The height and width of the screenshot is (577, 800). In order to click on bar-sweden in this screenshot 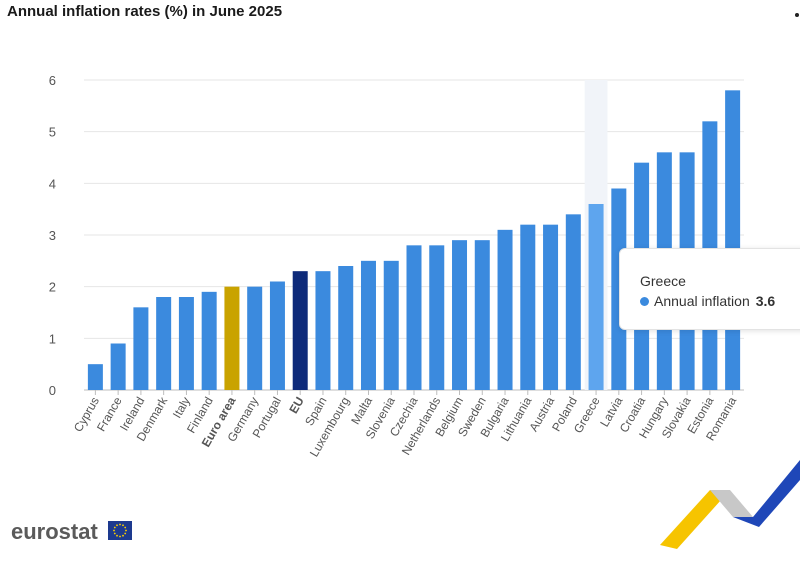, I will do `click(482, 315)`.